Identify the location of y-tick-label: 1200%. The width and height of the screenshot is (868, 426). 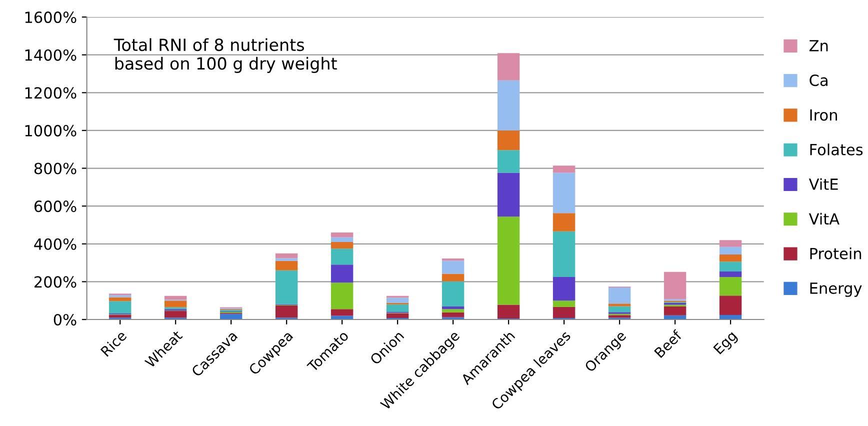
(50, 93).